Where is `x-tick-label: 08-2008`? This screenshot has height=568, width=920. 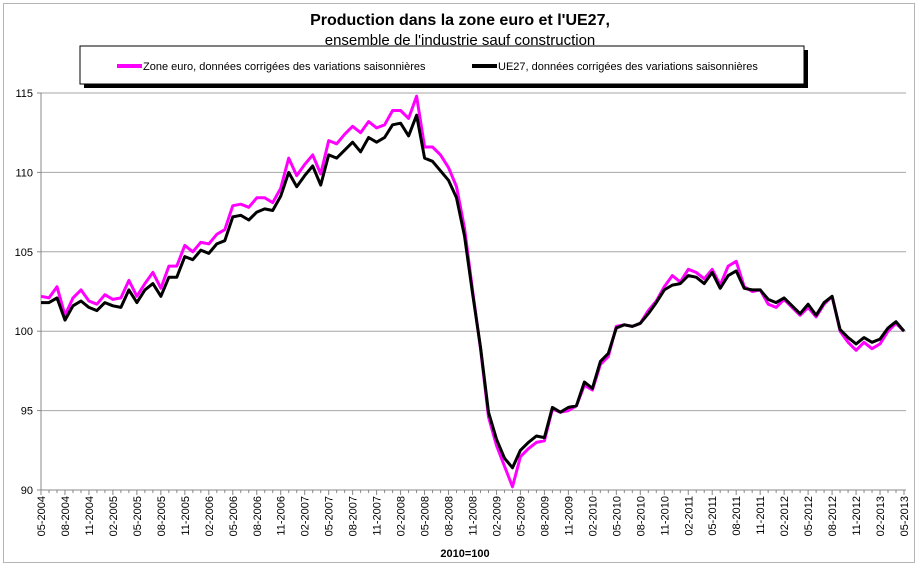
x-tick-label: 08-2008 is located at coordinates (450, 516).